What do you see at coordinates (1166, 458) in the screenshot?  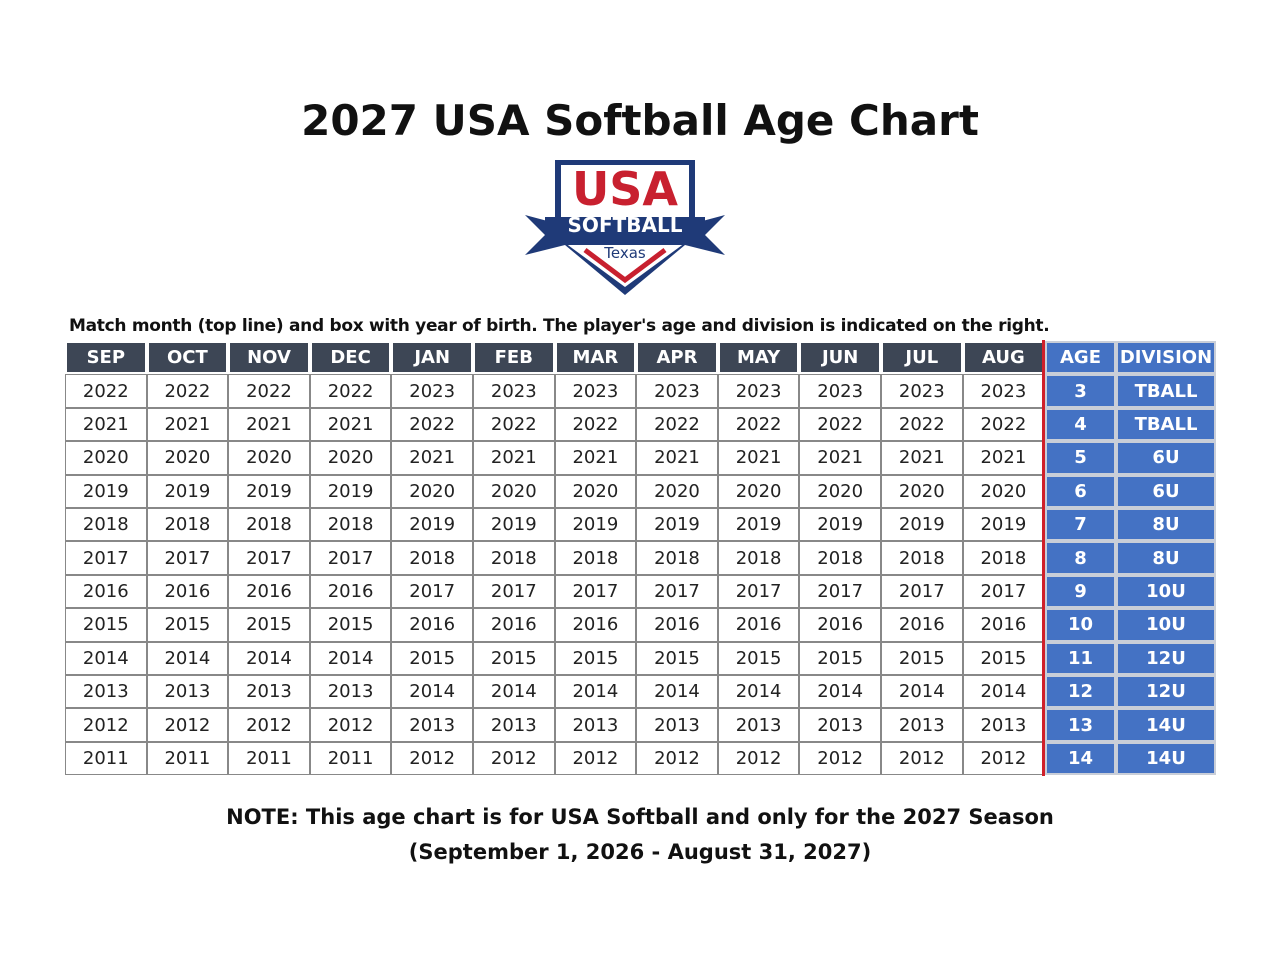 I see `division-cell: 6U` at bounding box center [1166, 458].